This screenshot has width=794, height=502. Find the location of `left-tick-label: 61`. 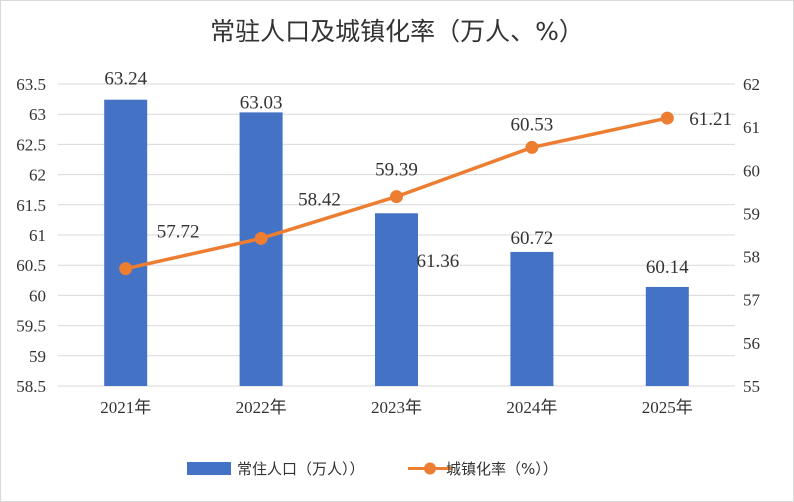

left-tick-label: 61 is located at coordinates (37, 235).